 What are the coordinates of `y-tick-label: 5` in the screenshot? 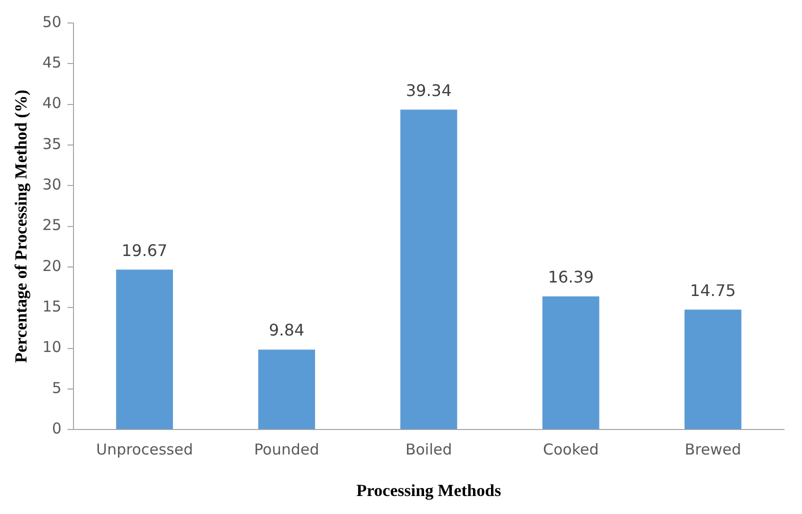 It's located at (57, 387).